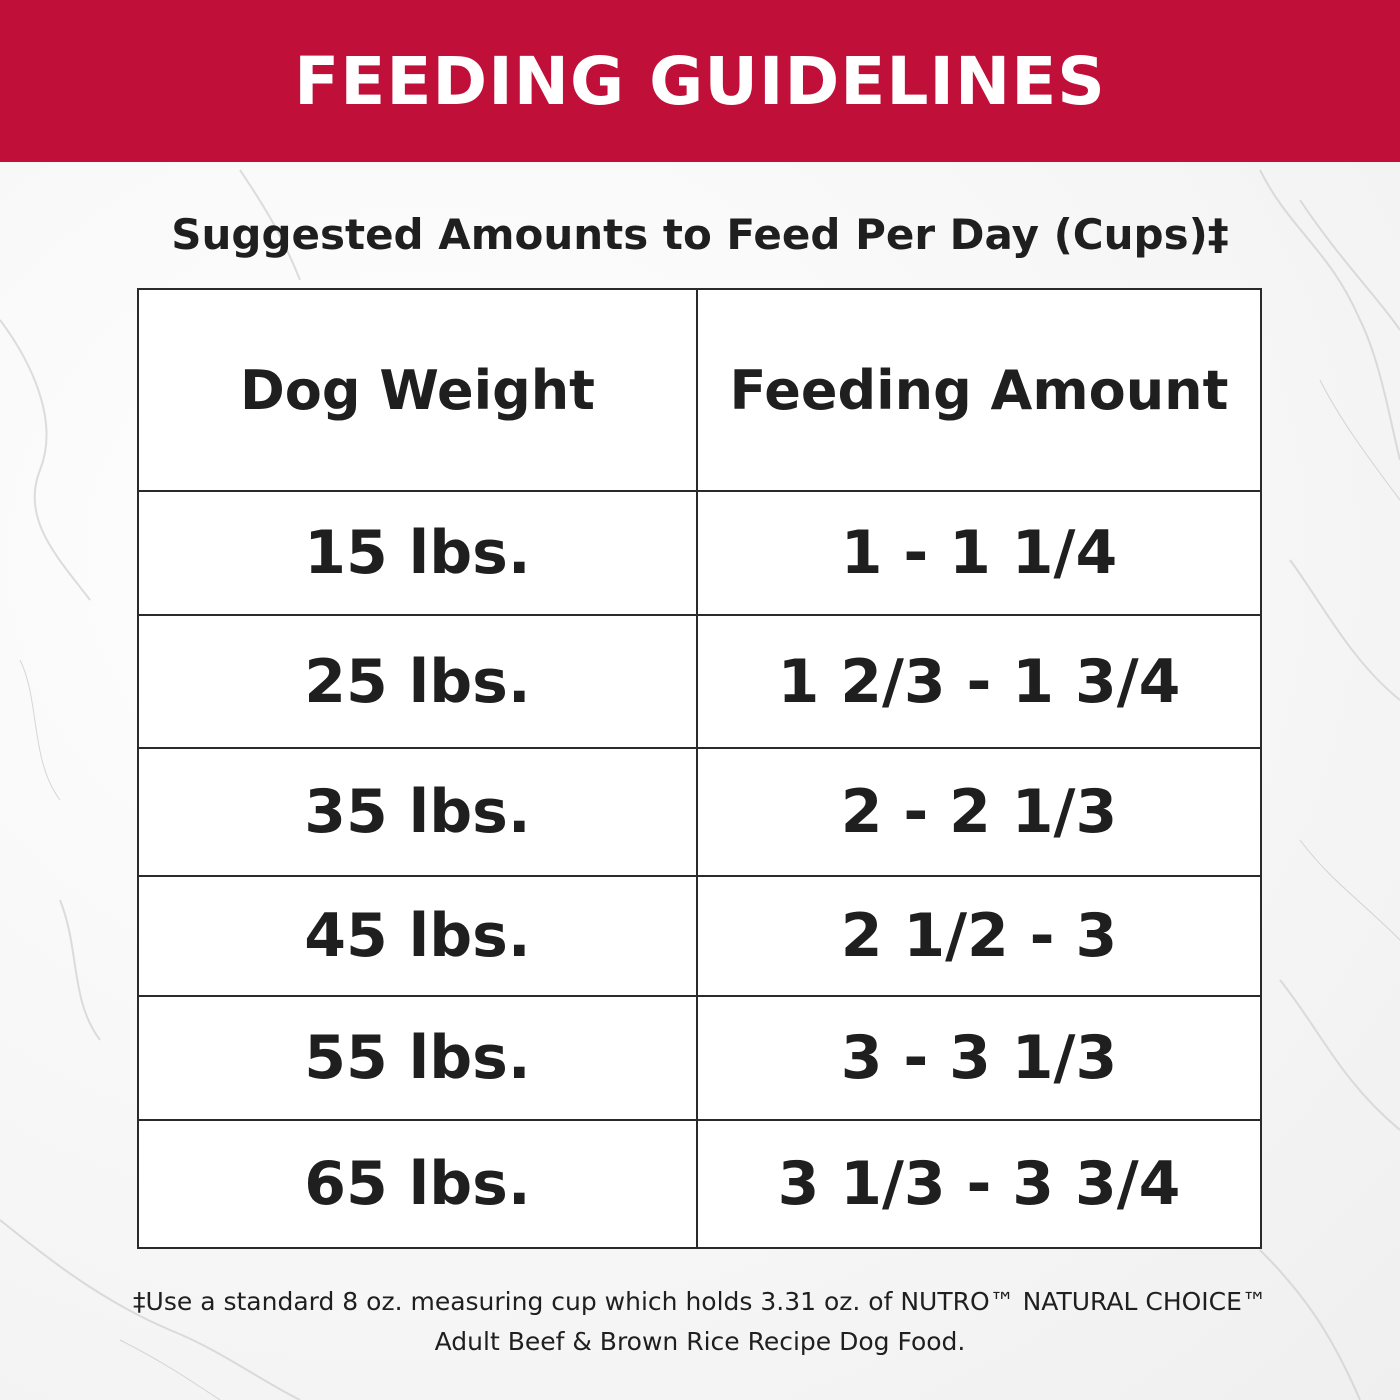 The width and height of the screenshot is (1400, 1400). What do you see at coordinates (417, 681) in the screenshot?
I see `dog-weight-cell: 25 lbs.` at bounding box center [417, 681].